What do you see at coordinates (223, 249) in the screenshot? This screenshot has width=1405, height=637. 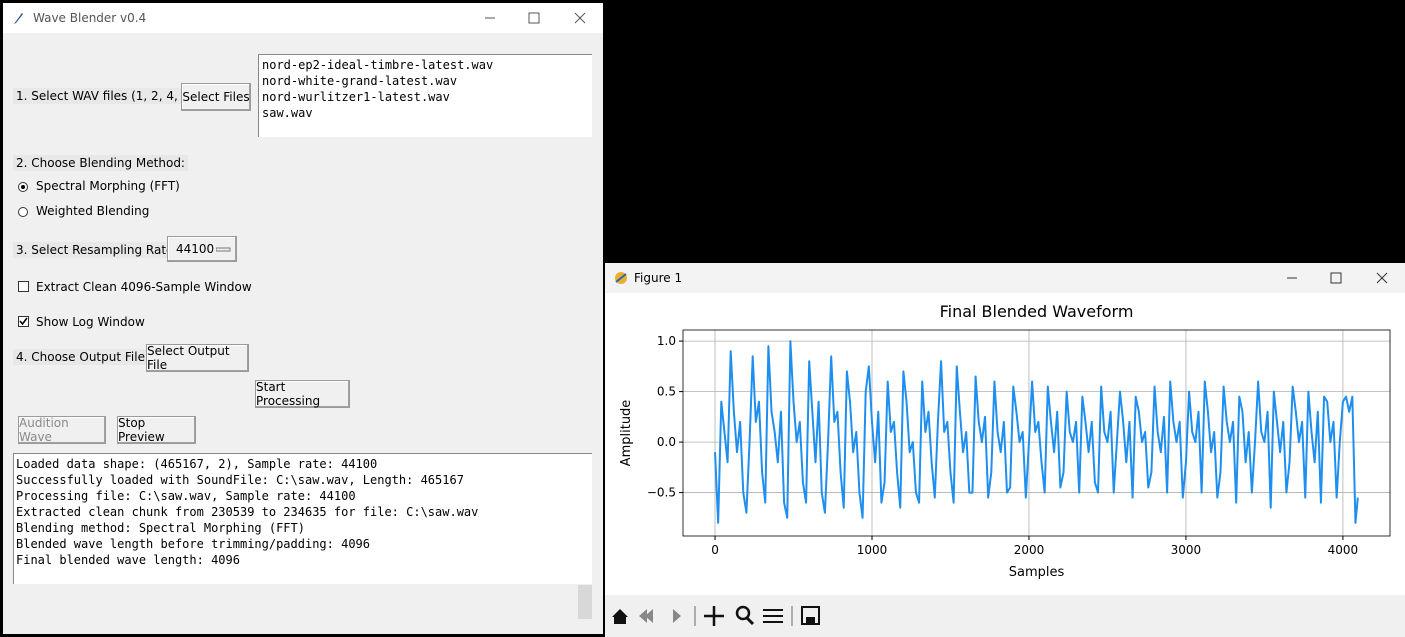 I see `menu-indicator` at bounding box center [223, 249].